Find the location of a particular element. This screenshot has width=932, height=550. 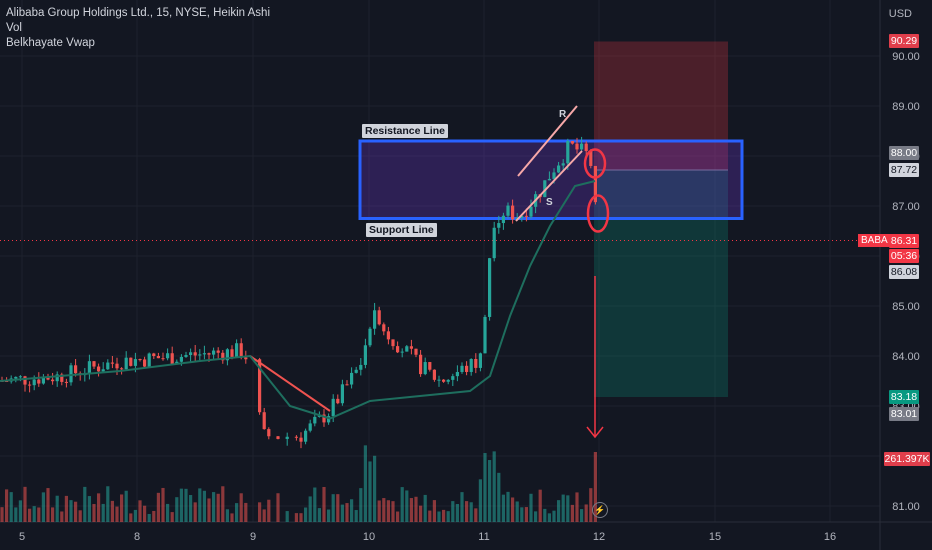

support-label: Support Line is located at coordinates (401, 230).